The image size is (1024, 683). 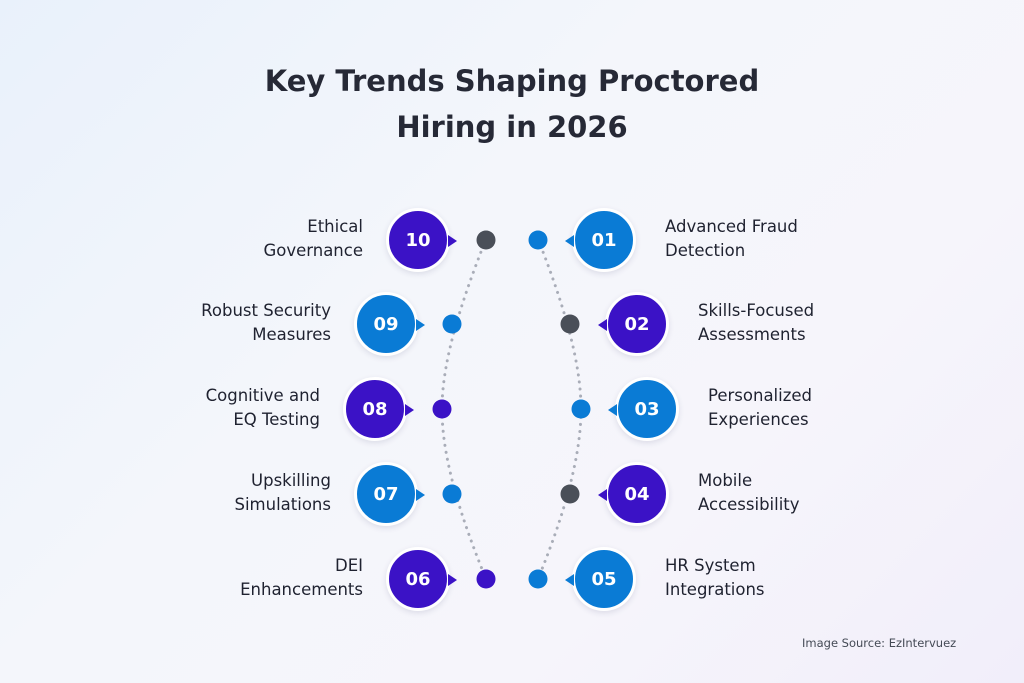 What do you see at coordinates (731, 239) in the screenshot?
I see `trend-label: Advanced Fraud Detection` at bounding box center [731, 239].